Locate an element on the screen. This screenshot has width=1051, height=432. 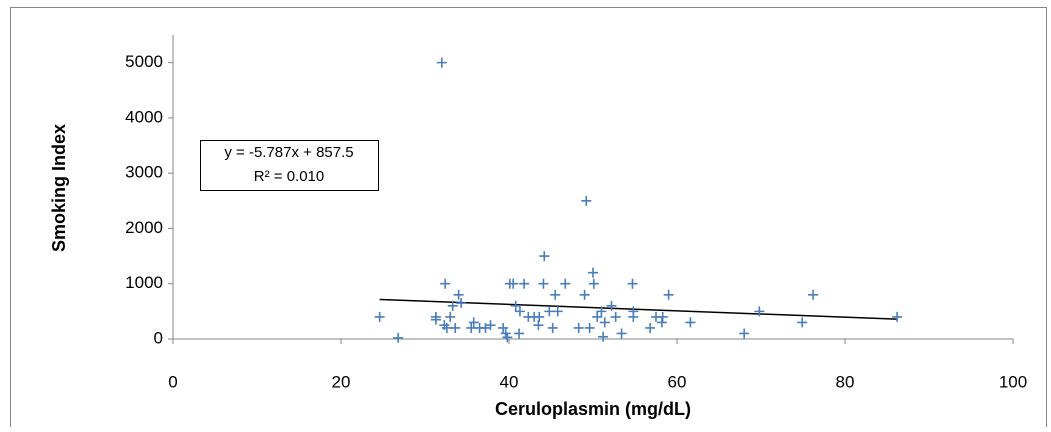
y-tick-label: 3000 is located at coordinates (144, 172).